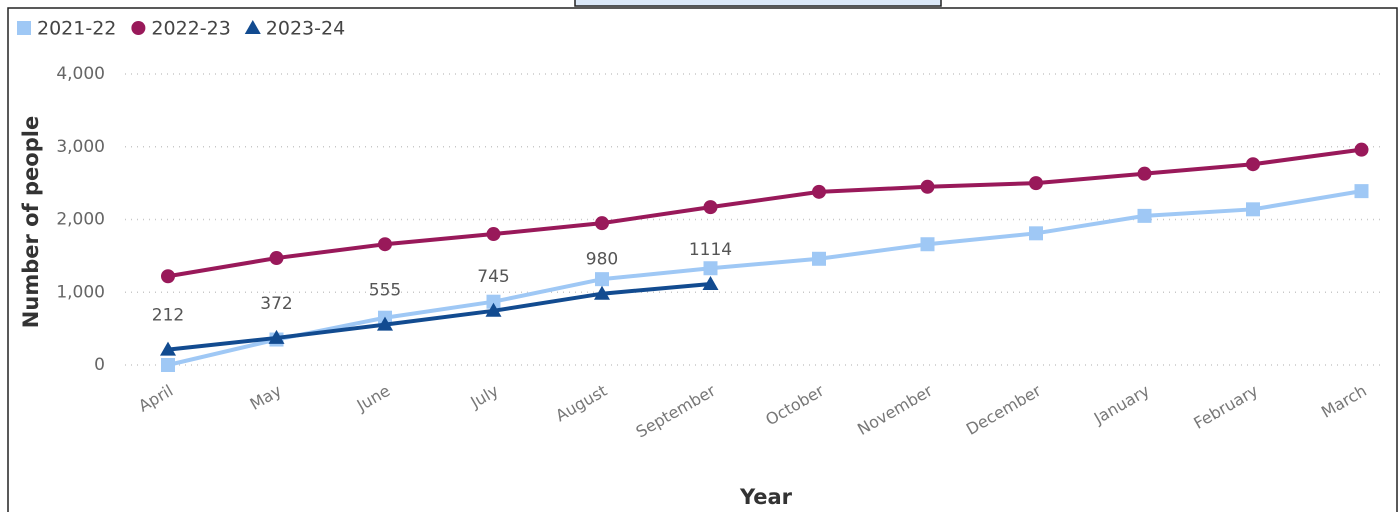  Describe the element at coordinates (305, 29) in the screenshot. I see `legend-label: 2023-24` at that location.